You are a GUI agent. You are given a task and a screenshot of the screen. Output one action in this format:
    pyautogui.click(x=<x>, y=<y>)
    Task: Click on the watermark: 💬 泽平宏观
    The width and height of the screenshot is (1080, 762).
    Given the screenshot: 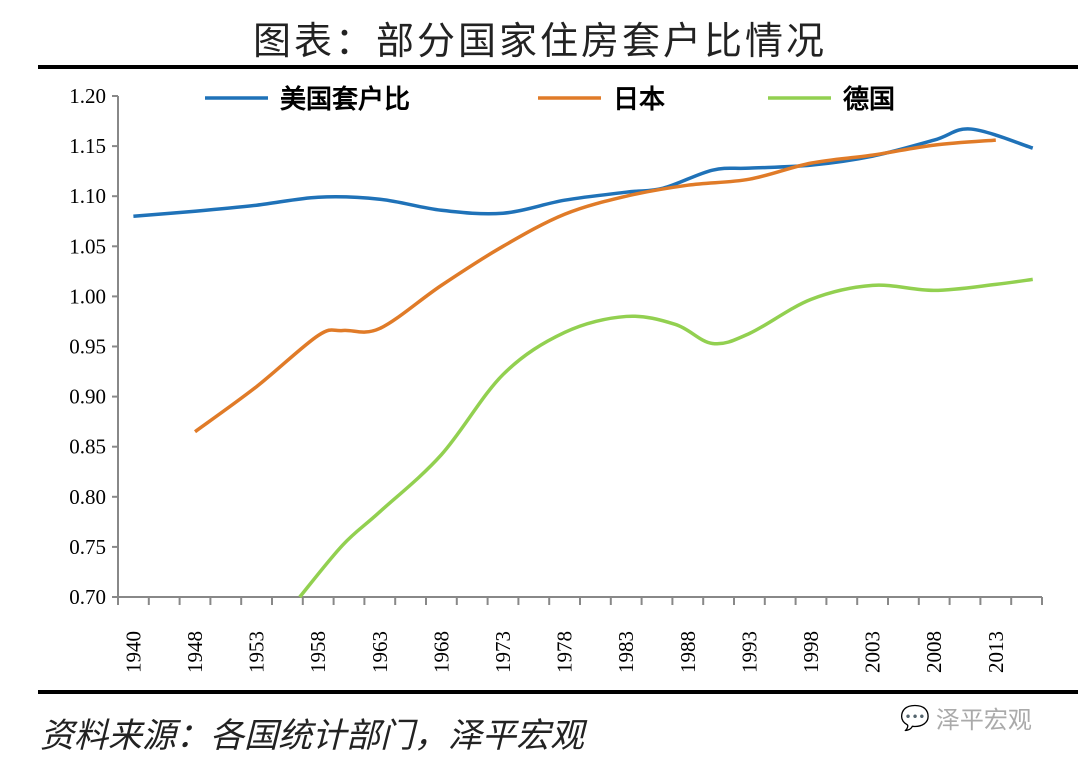 What is the action you would take?
    pyautogui.click(x=966, y=717)
    